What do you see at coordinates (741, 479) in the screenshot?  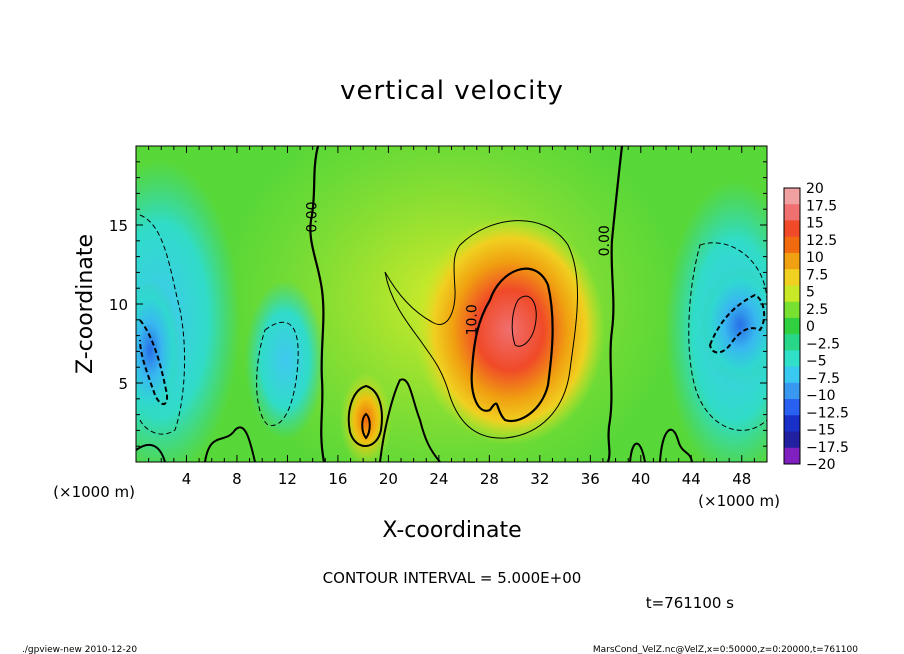 I see `x-tick-label: 48` at bounding box center [741, 479].